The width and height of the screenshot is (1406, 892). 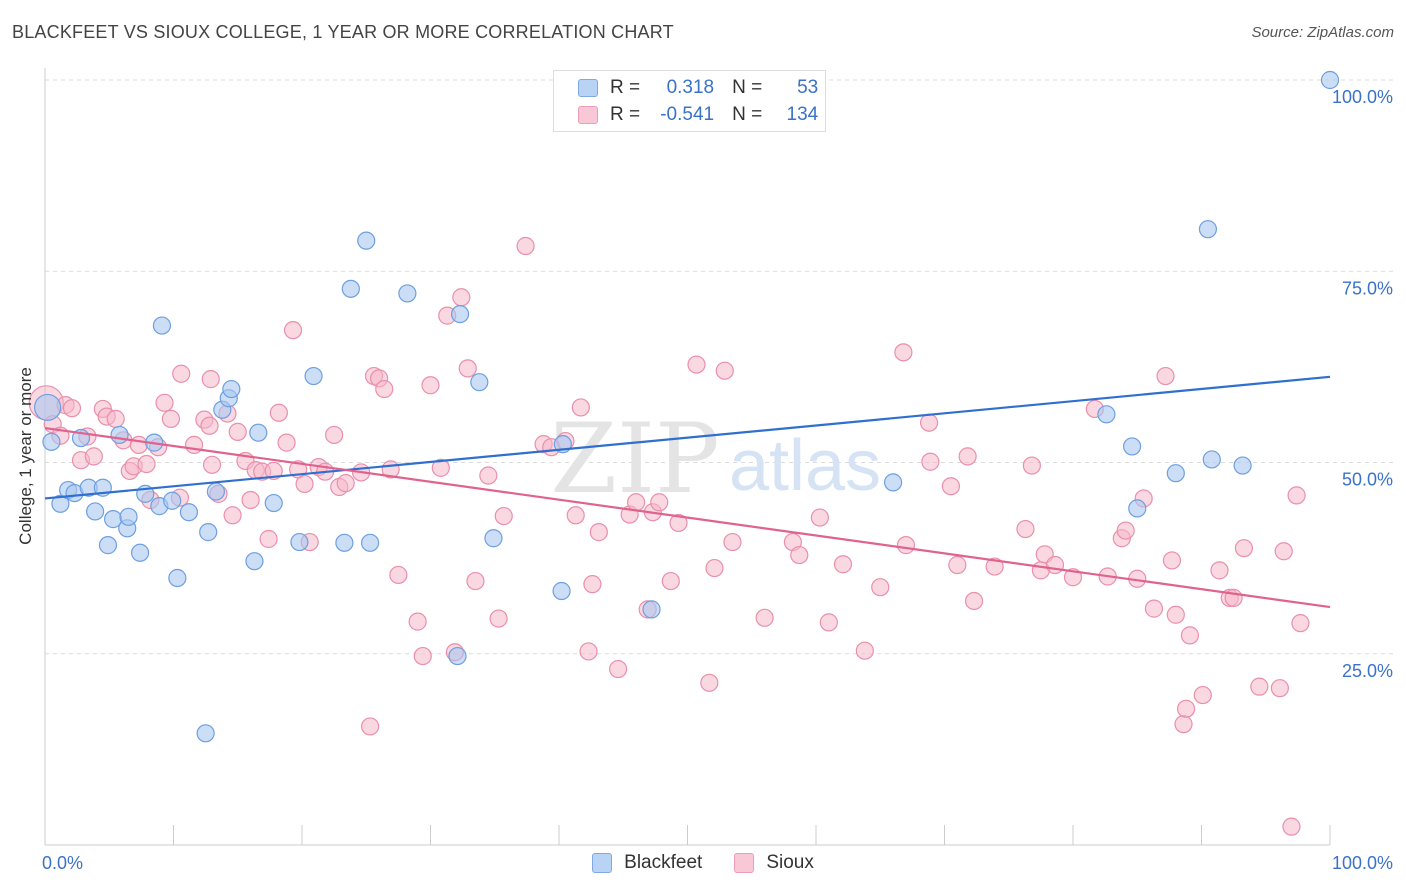 What do you see at coordinates (689, 101) in the screenshot?
I see `correlation-legend: R = 0.318 N = 53 R = -0.541 N = 134` at bounding box center [689, 101].